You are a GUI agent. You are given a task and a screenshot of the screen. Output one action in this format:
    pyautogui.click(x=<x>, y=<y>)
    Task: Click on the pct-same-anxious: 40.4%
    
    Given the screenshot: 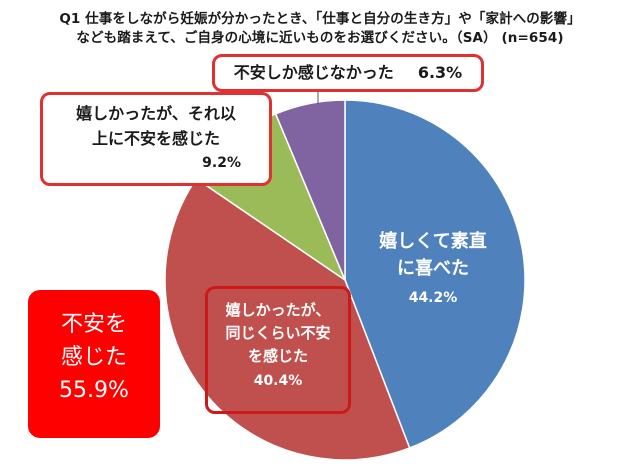 What is the action you would take?
    pyautogui.click(x=278, y=381)
    